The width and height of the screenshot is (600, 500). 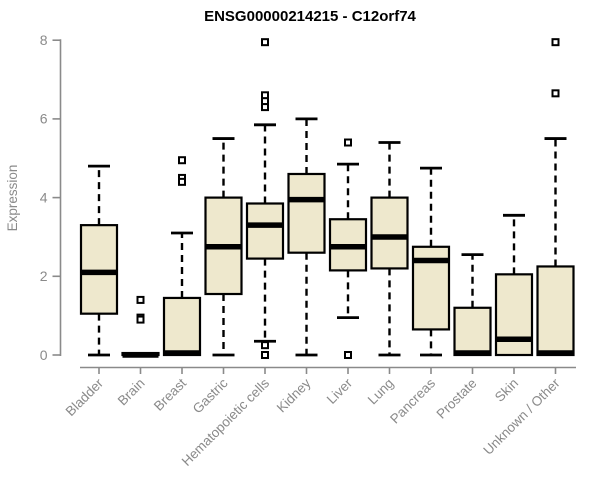 What do you see at coordinates (555, 311) in the screenshot?
I see `box-unknown-other` at bounding box center [555, 311].